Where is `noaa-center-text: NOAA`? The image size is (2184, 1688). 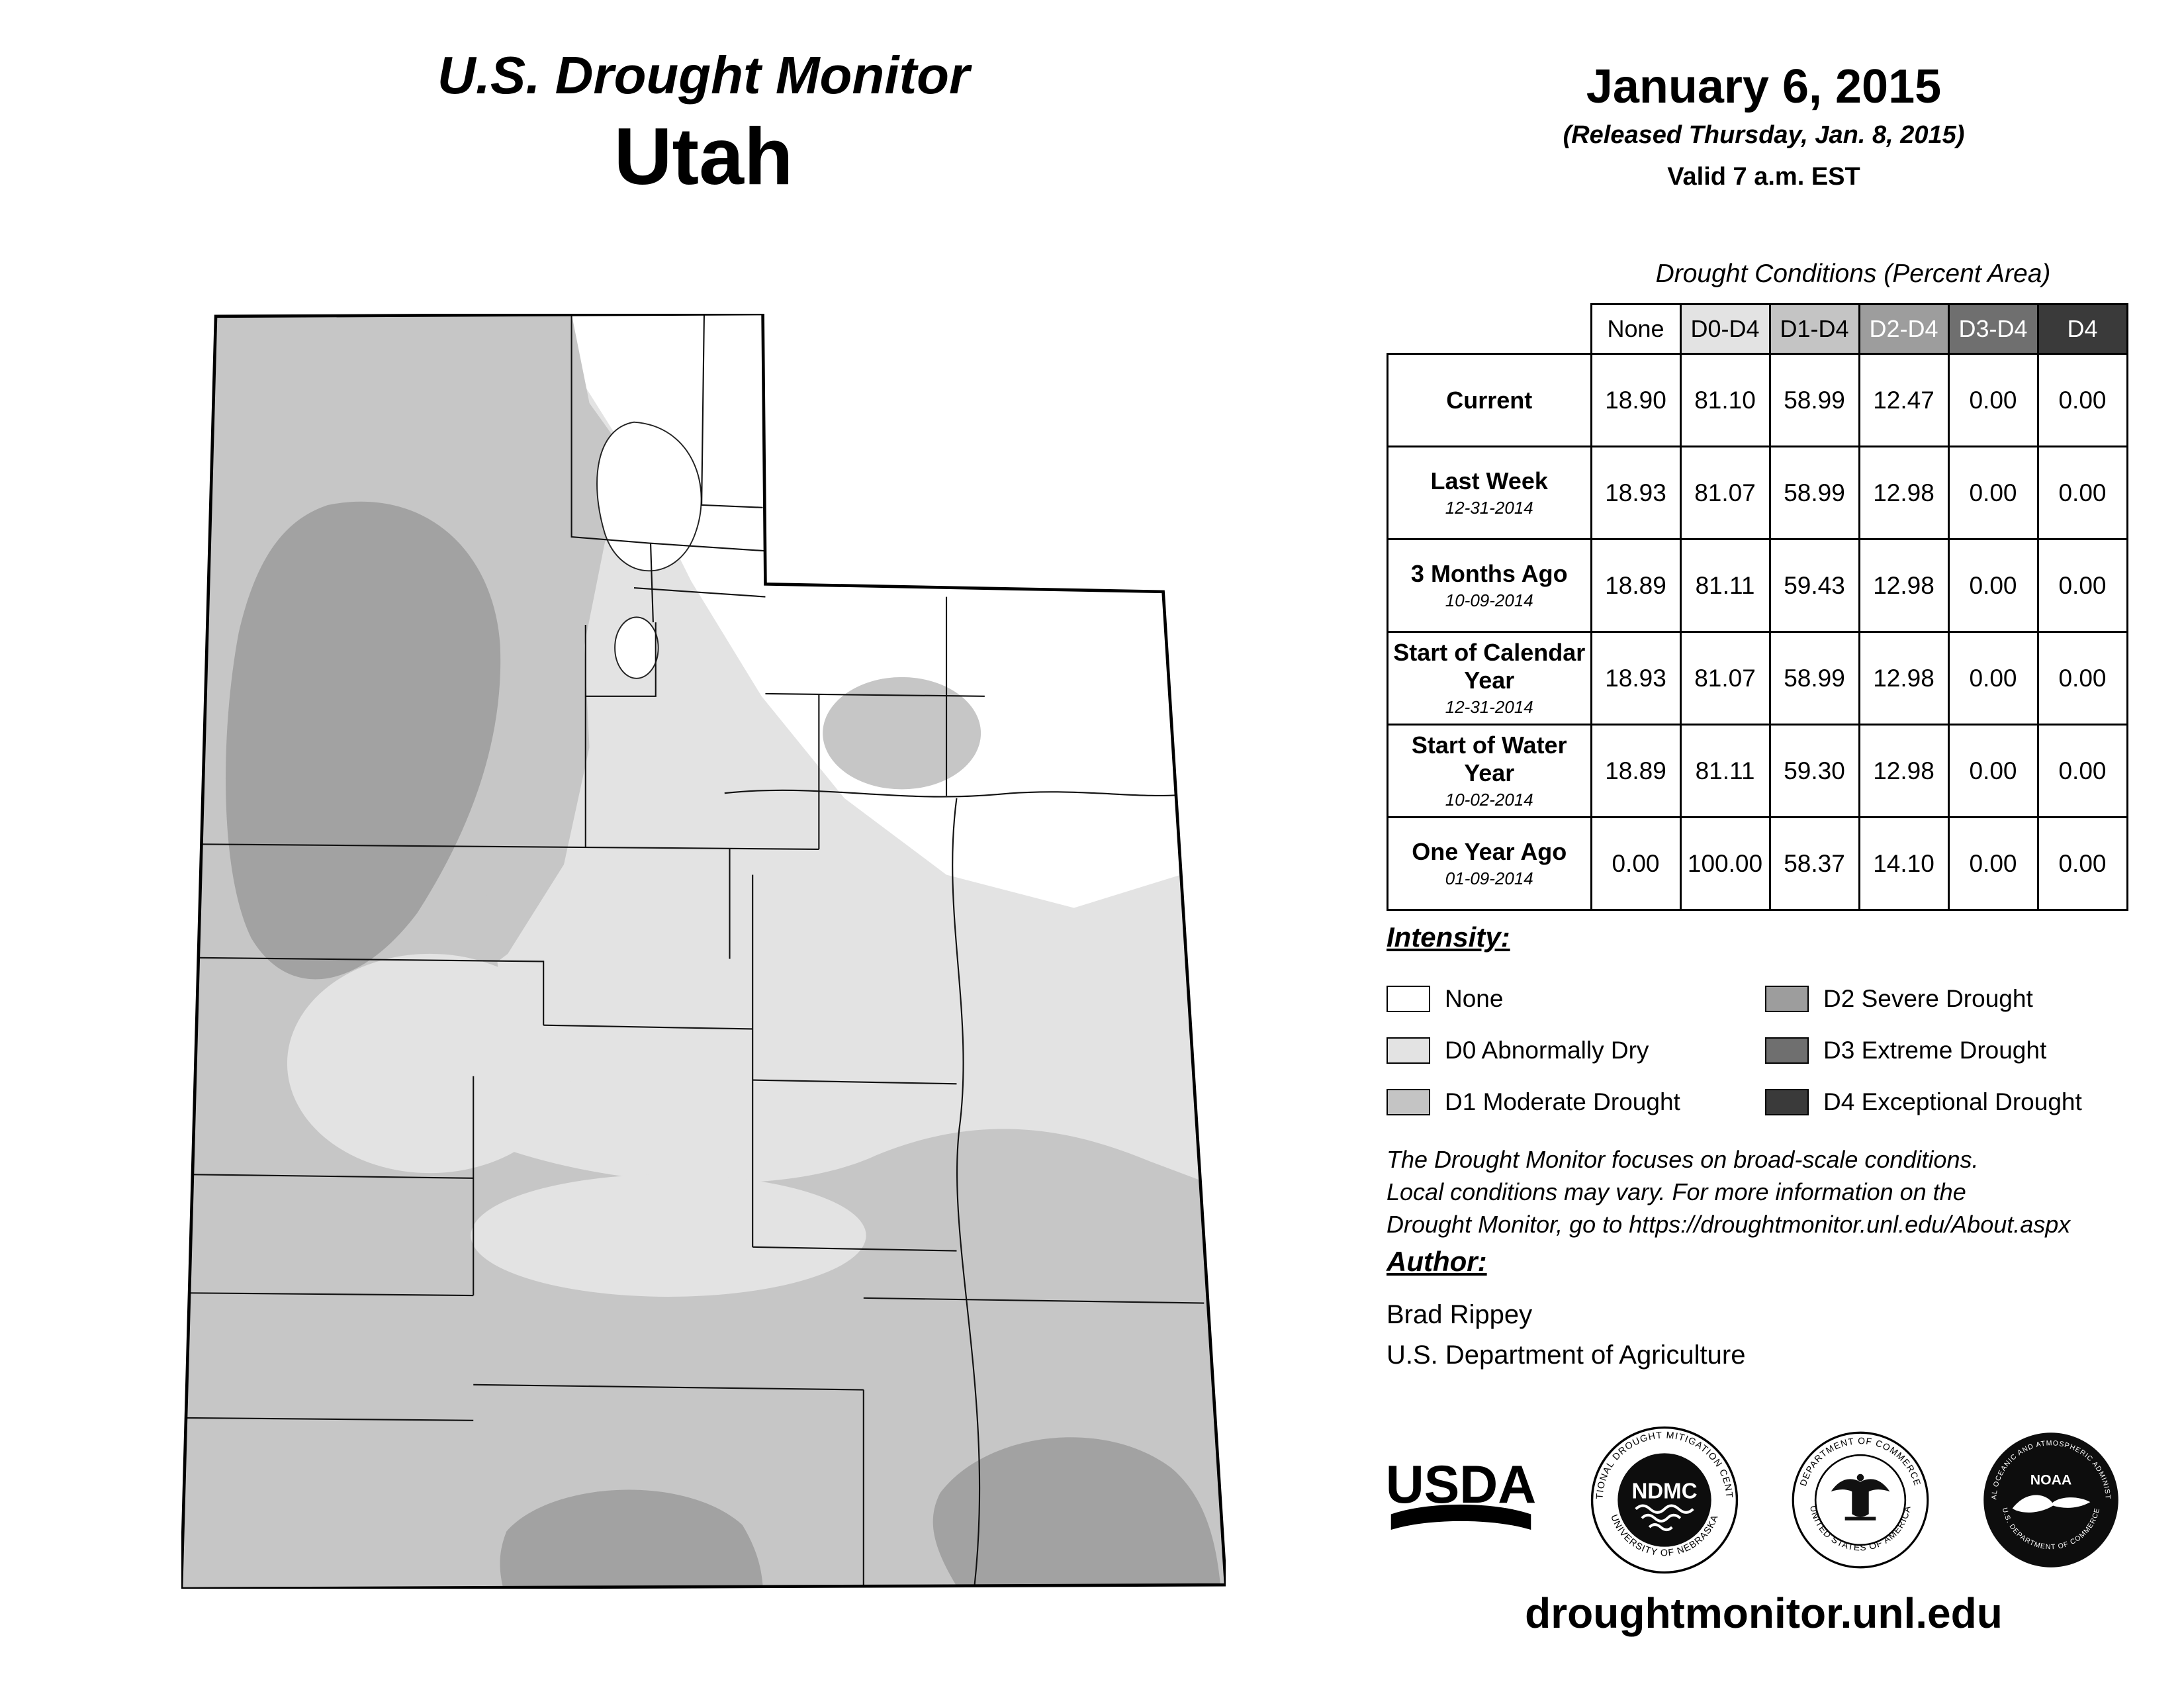
noaa-center-text: NOAA is located at coordinates (2050, 1480).